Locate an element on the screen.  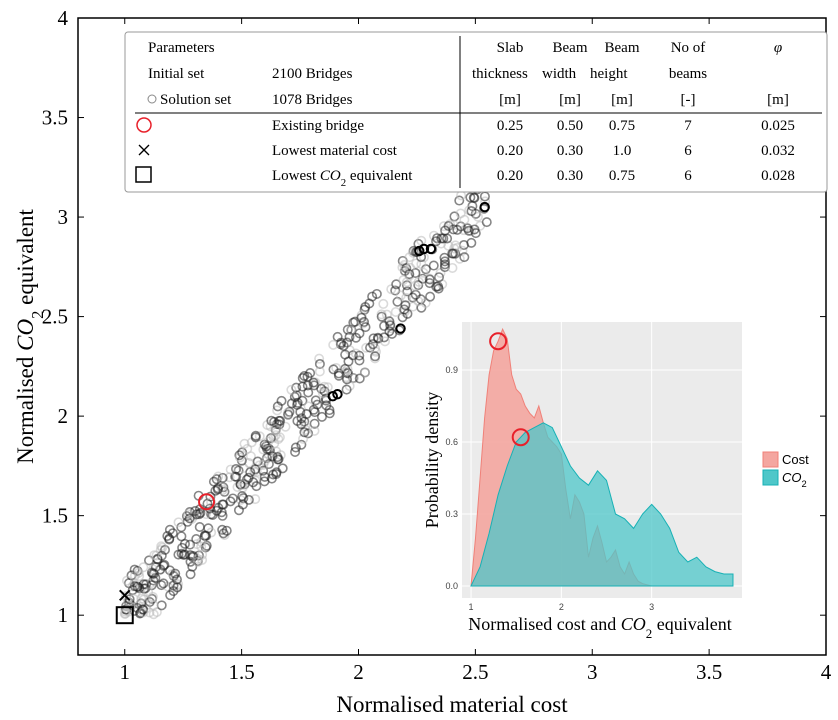
legend-cell: 0.50 is located at coordinates (570, 126).